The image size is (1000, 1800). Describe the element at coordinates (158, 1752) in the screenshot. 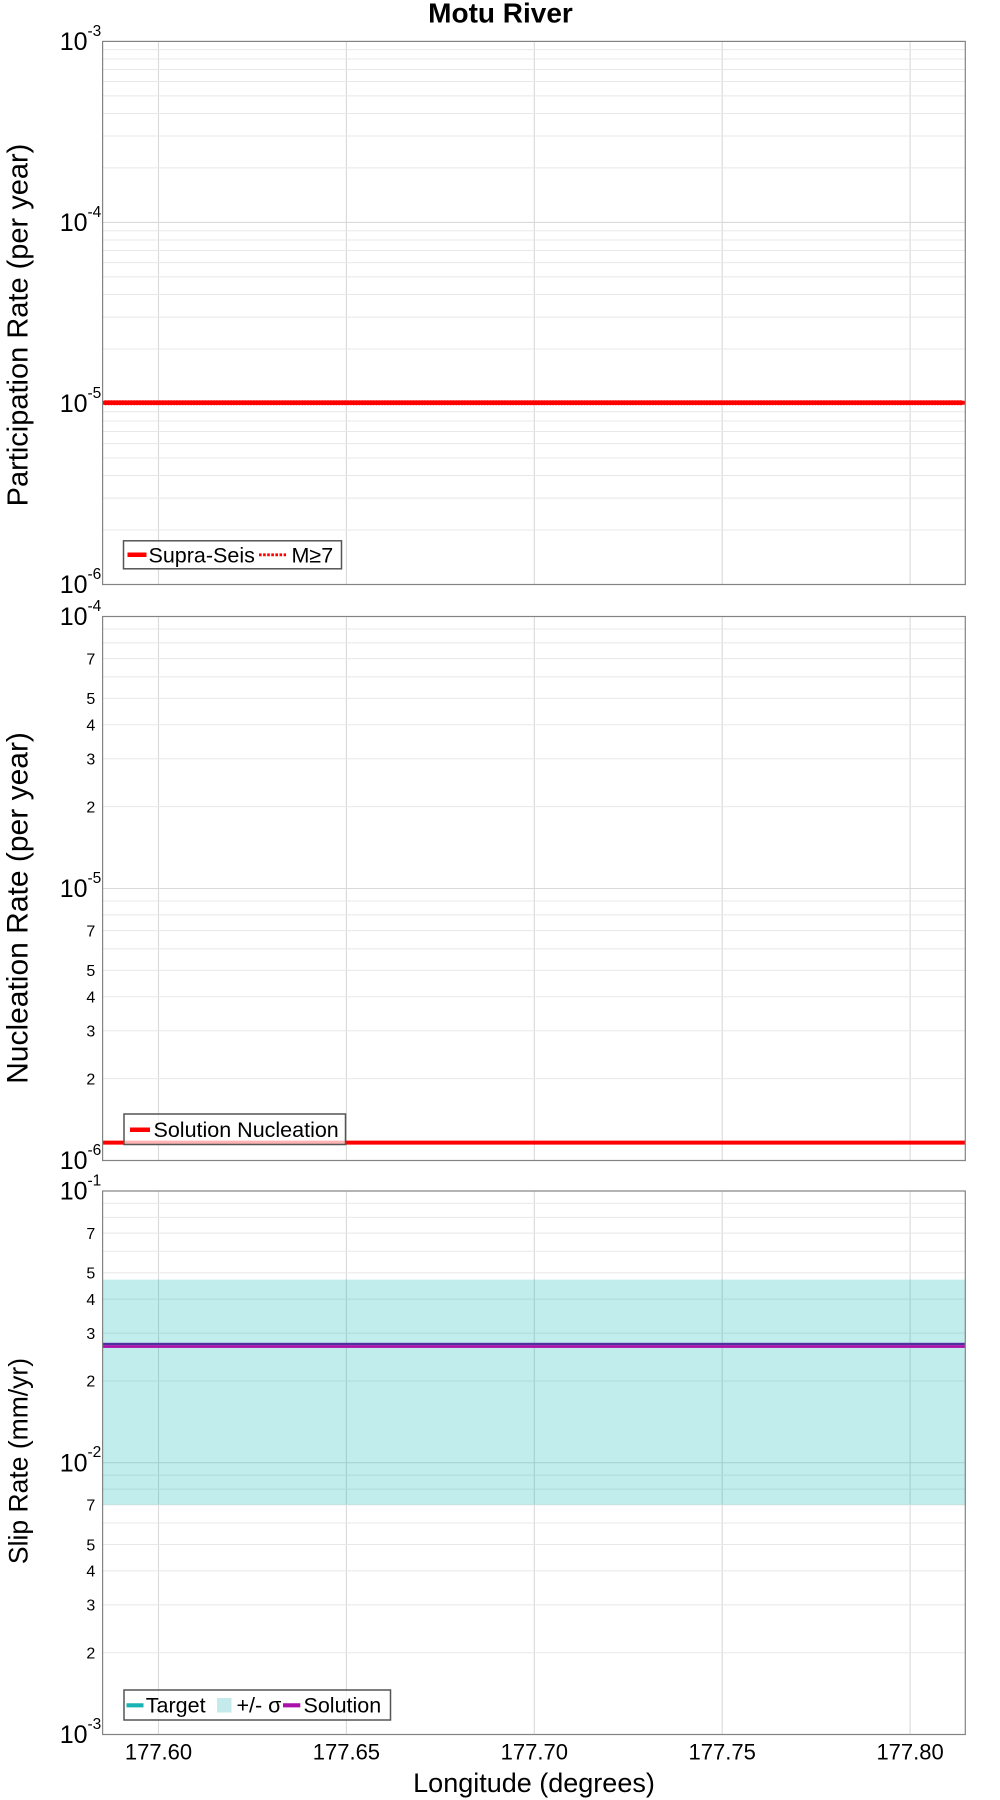

I see `svg-text: 177.60` at that location.